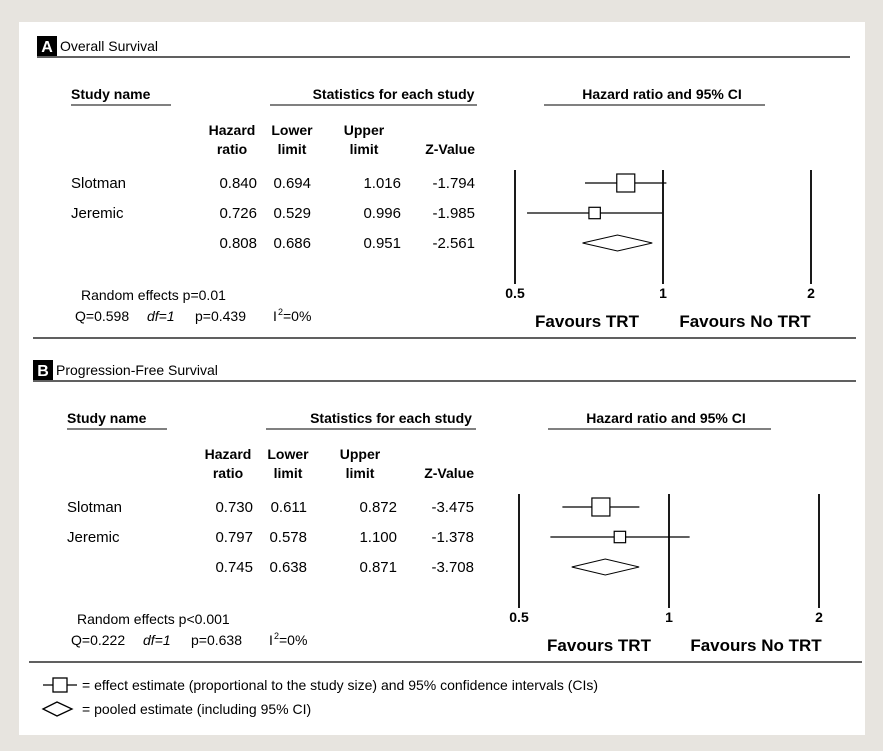 The height and width of the screenshot is (751, 883). What do you see at coordinates (382, 243) in the screenshot?
I see `upper-limit-value: 0.951` at bounding box center [382, 243].